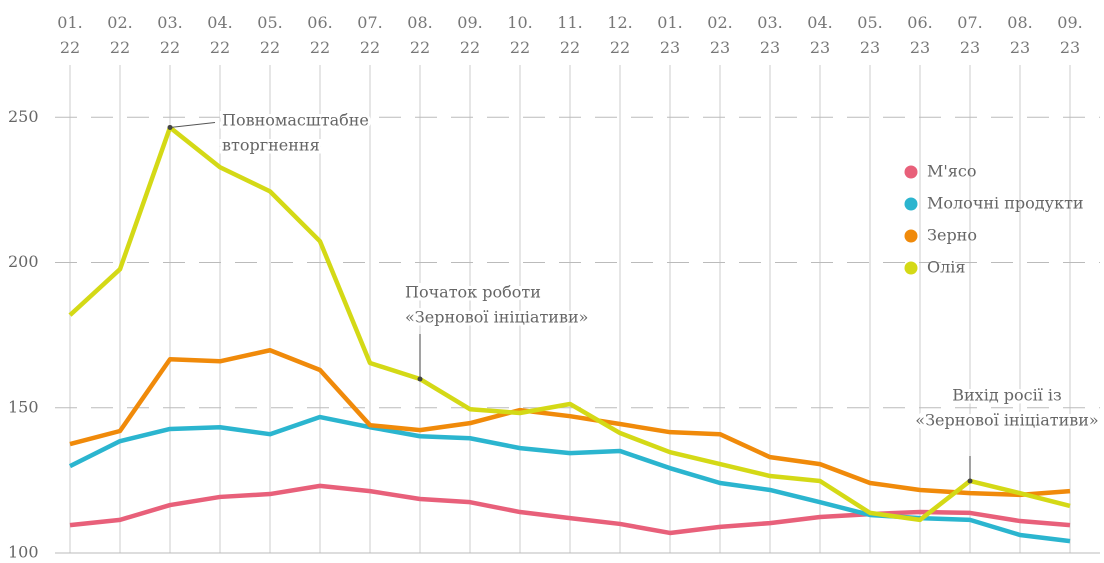 This screenshot has height=563, width=1104. I want to click on line-series, so click(570, 509).